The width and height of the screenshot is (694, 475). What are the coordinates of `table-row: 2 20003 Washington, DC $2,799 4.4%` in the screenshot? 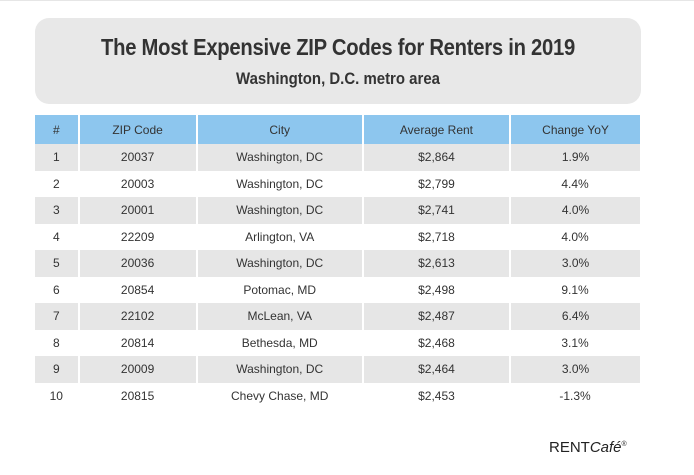 It's located at (337, 184).